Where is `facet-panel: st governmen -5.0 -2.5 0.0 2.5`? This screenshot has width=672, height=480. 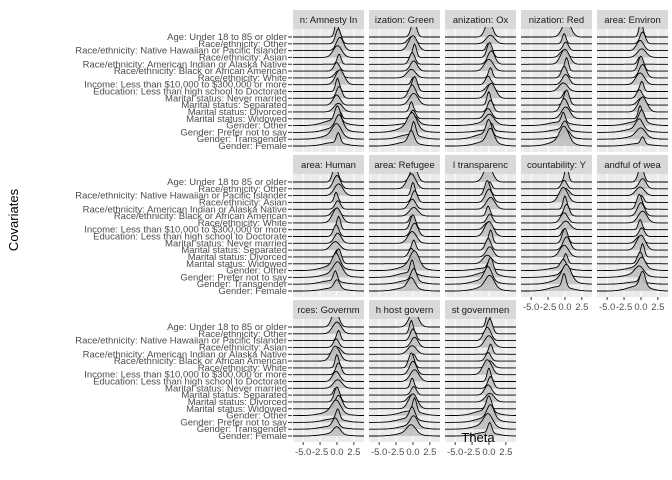 facet-panel: st governmen -5.0 -2.5 0.0 2.5 is located at coordinates (480, 379).